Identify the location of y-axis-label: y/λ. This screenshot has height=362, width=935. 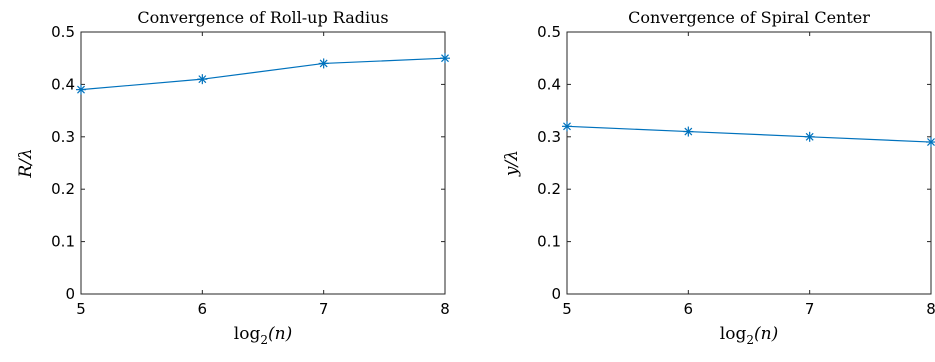
(512, 163).